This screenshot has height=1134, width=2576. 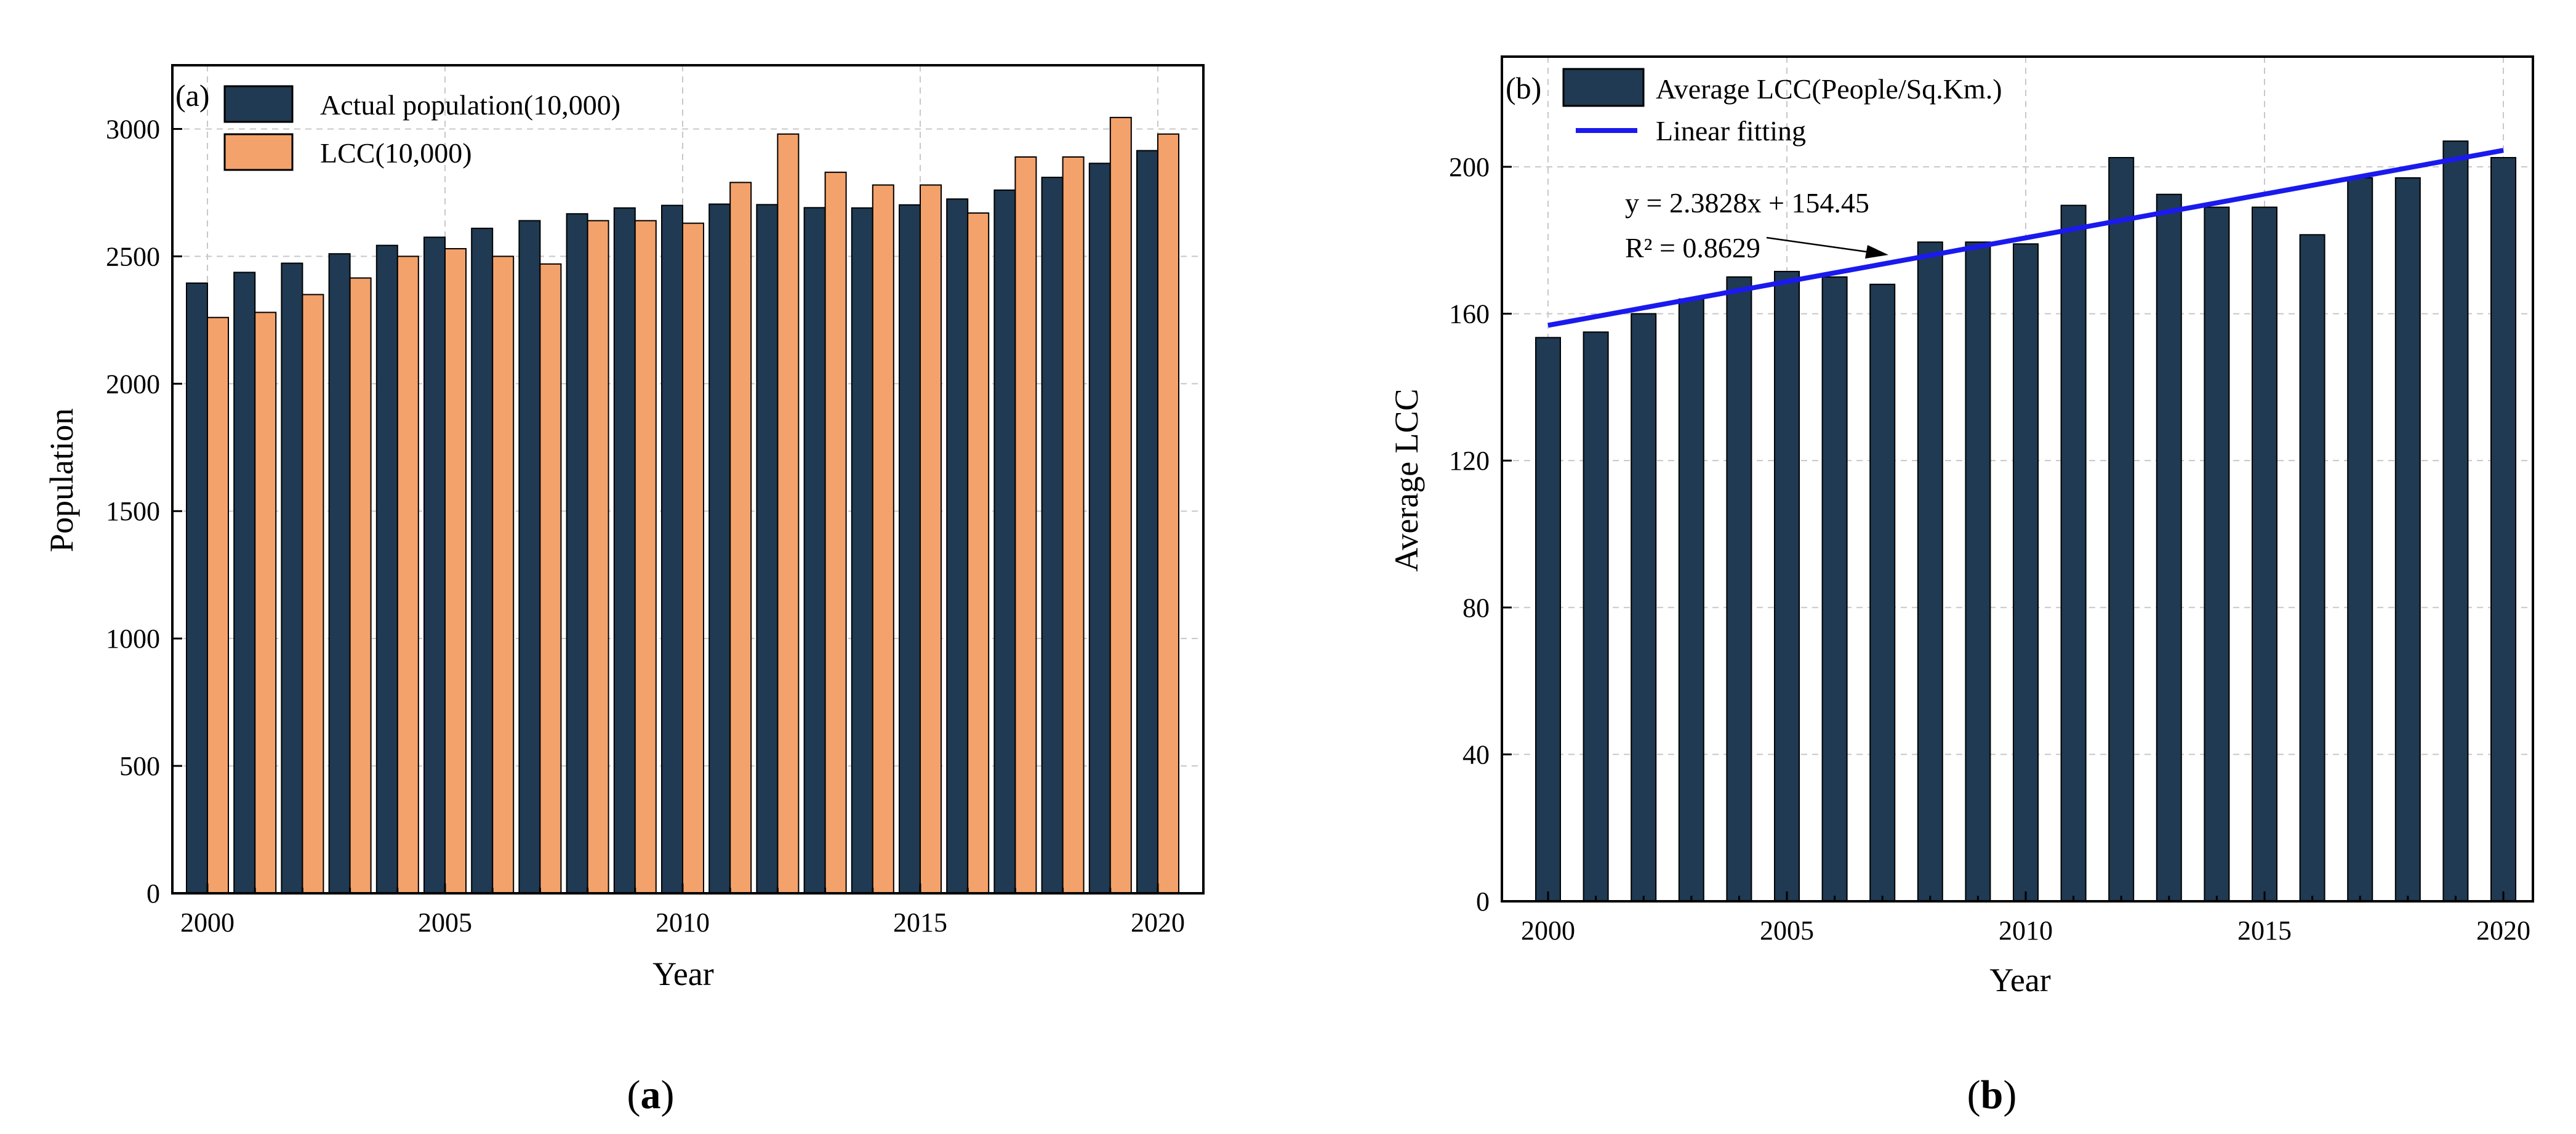 I want to click on bar-lcc-2008, so click(x=598, y=557).